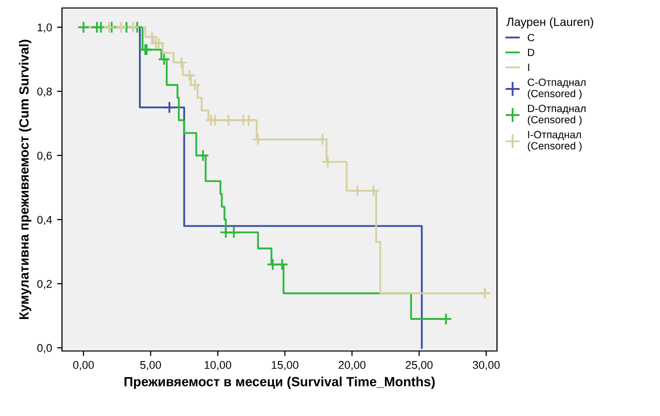  I want to click on legend-title: Лаурен (Lauren), so click(550, 22).